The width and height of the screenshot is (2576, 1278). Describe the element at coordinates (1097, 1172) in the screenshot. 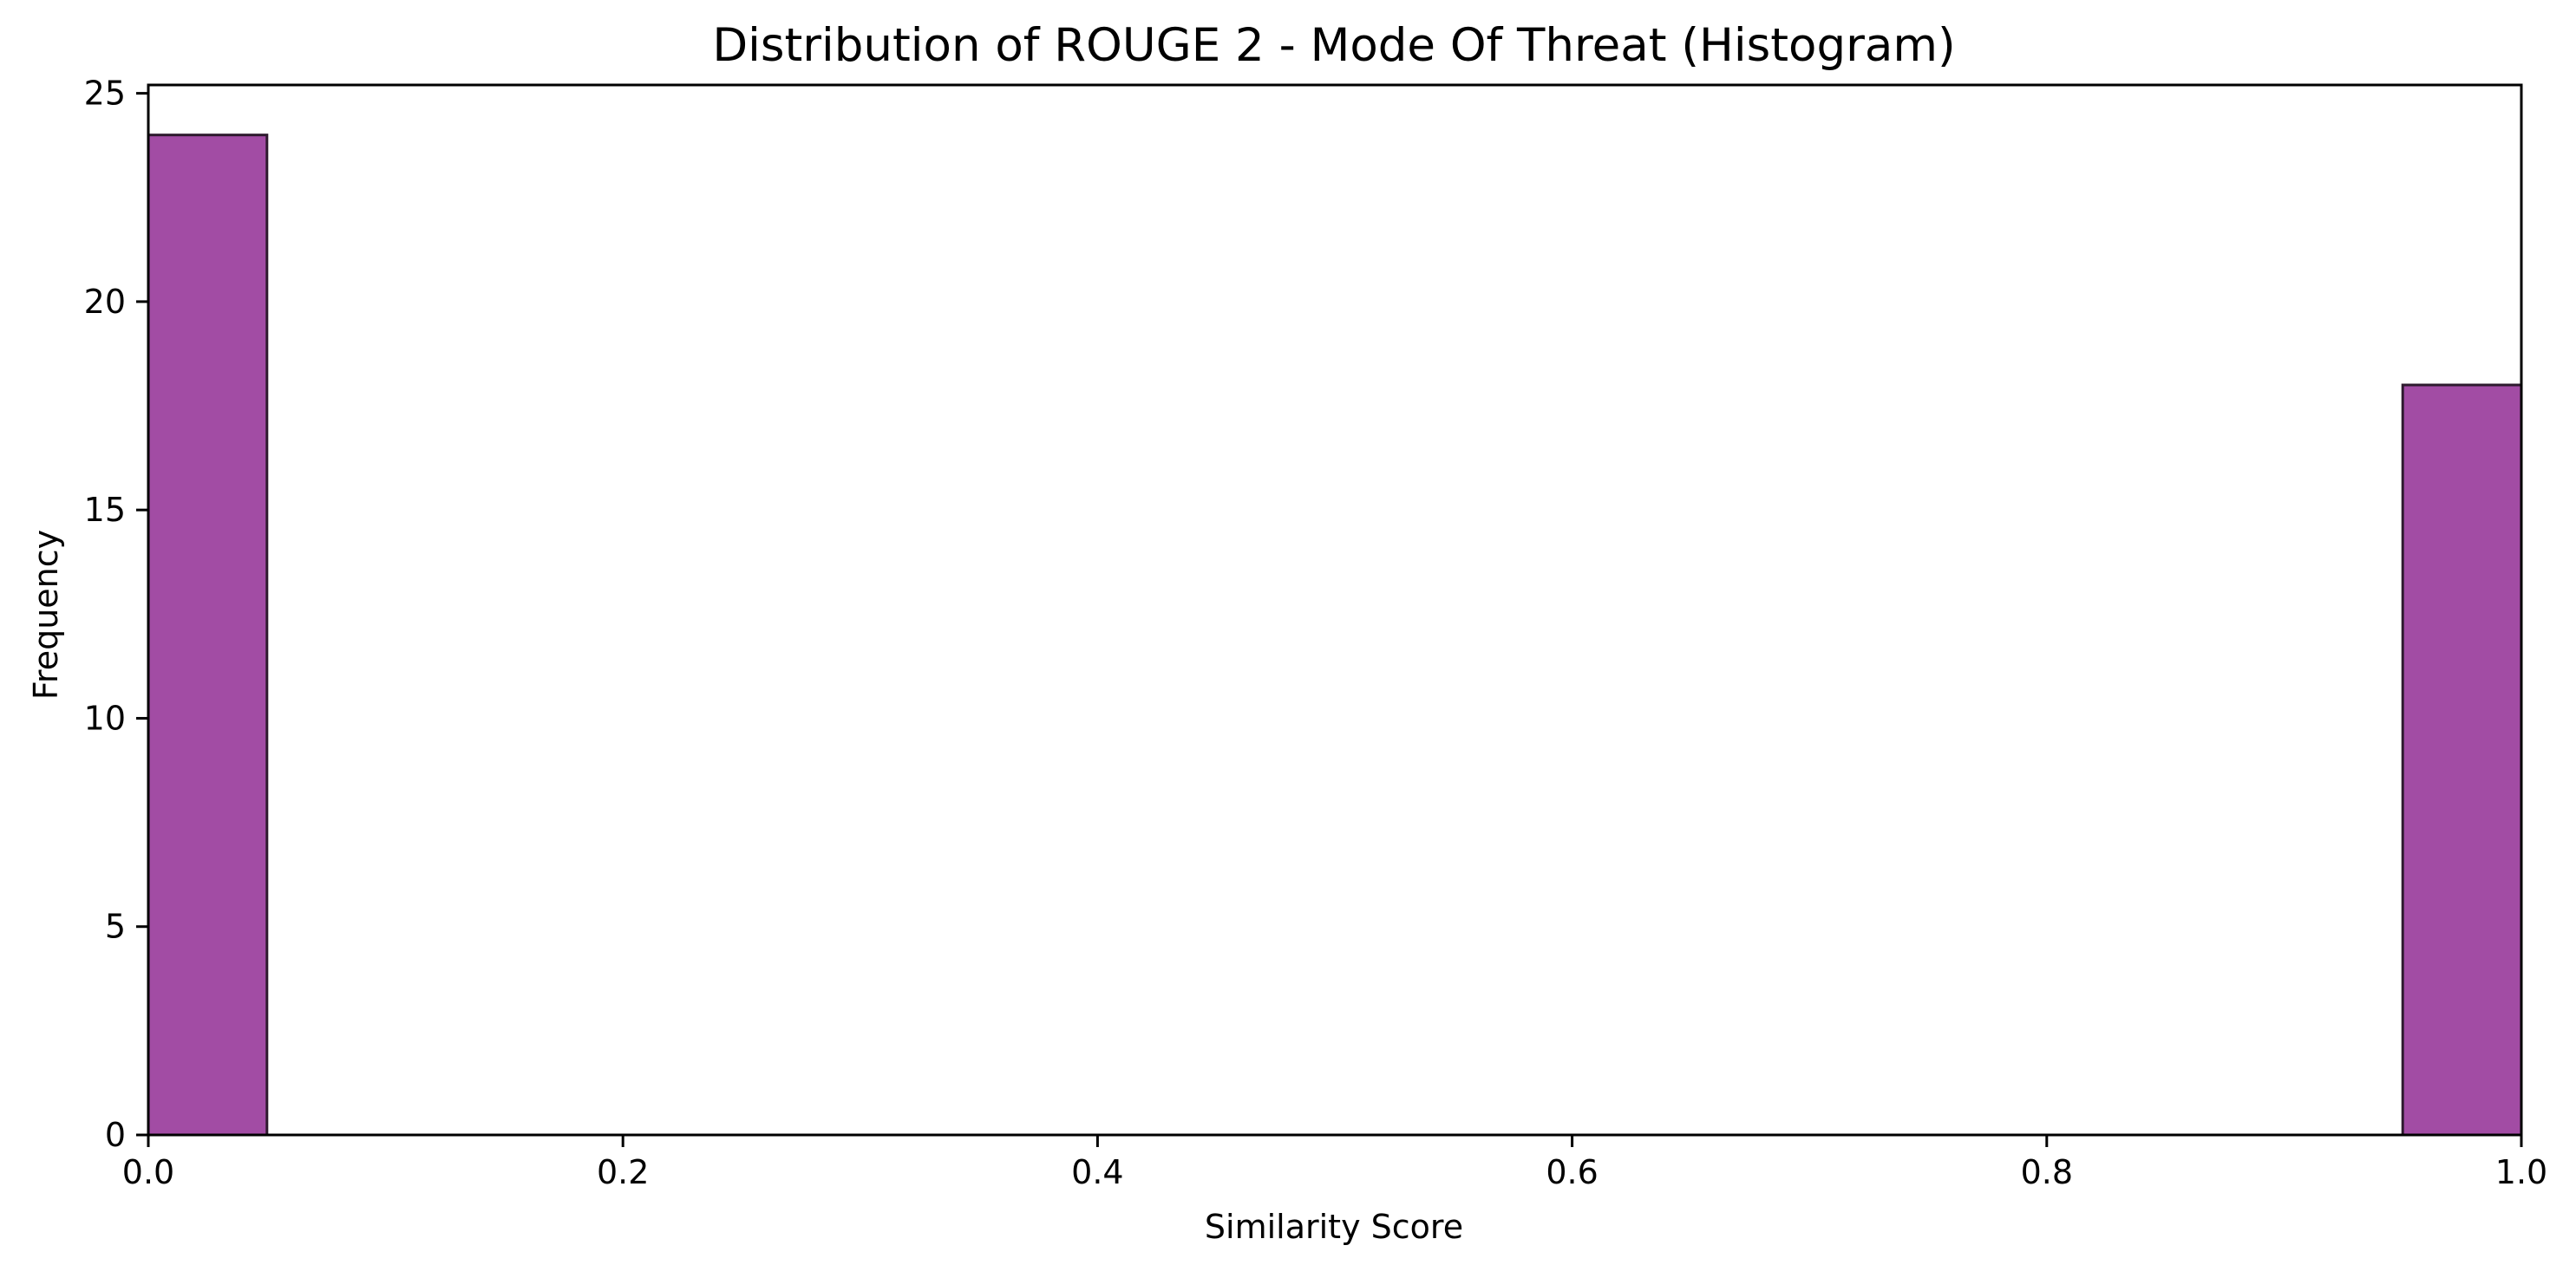

I see `x-tick-label: 0.4` at that location.